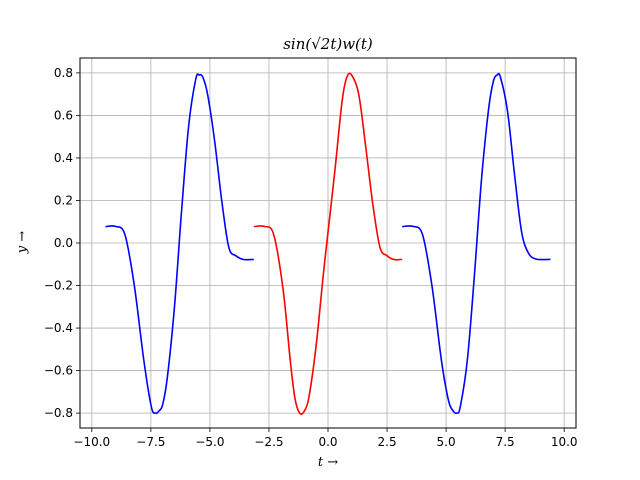  I want to click on y-tick-label: 0.4, so click(63, 158).